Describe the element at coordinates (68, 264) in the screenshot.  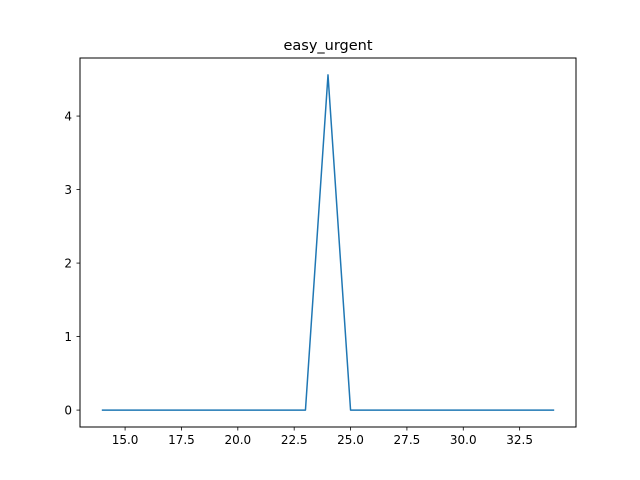
I see `y-tick-label: 2` at that location.